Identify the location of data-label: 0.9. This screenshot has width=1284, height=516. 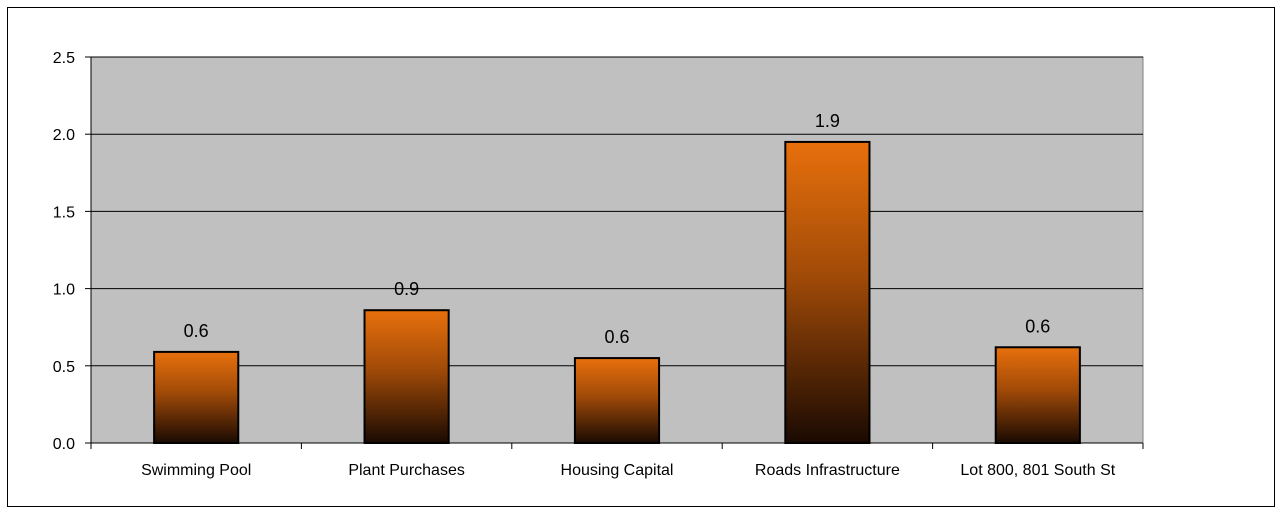
(406, 289).